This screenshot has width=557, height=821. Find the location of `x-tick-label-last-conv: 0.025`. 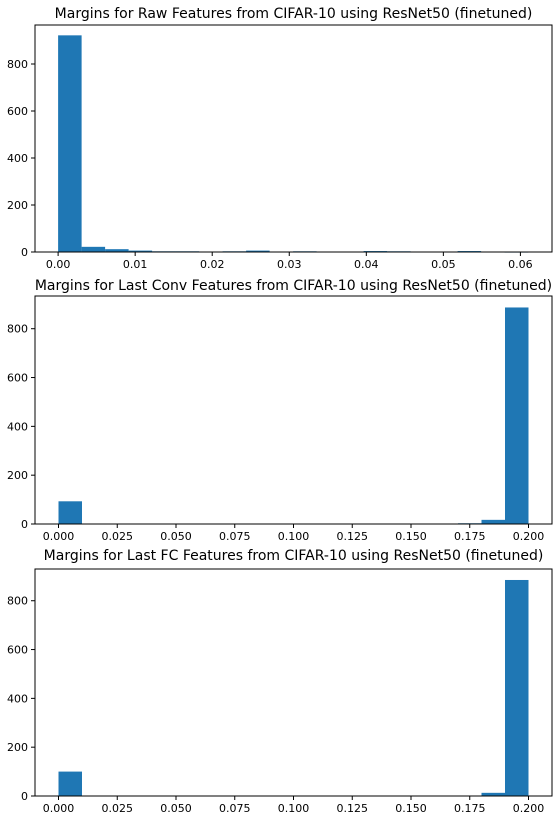

x-tick-label-last-conv: 0.025 is located at coordinates (118, 536).